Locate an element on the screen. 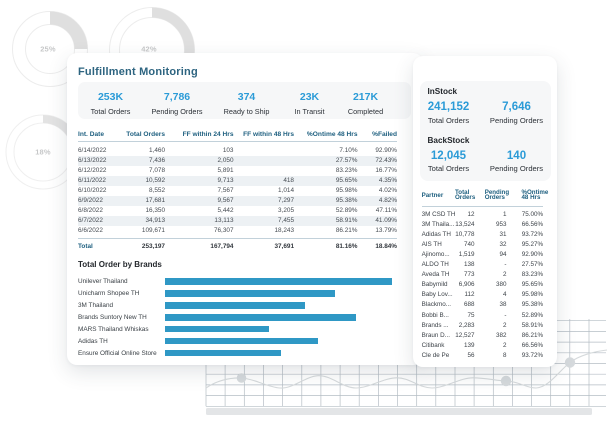 This screenshot has height=438, width=613. table-row: 6/14/2022 1,460 103 7.10% 92.90% is located at coordinates (237, 151).